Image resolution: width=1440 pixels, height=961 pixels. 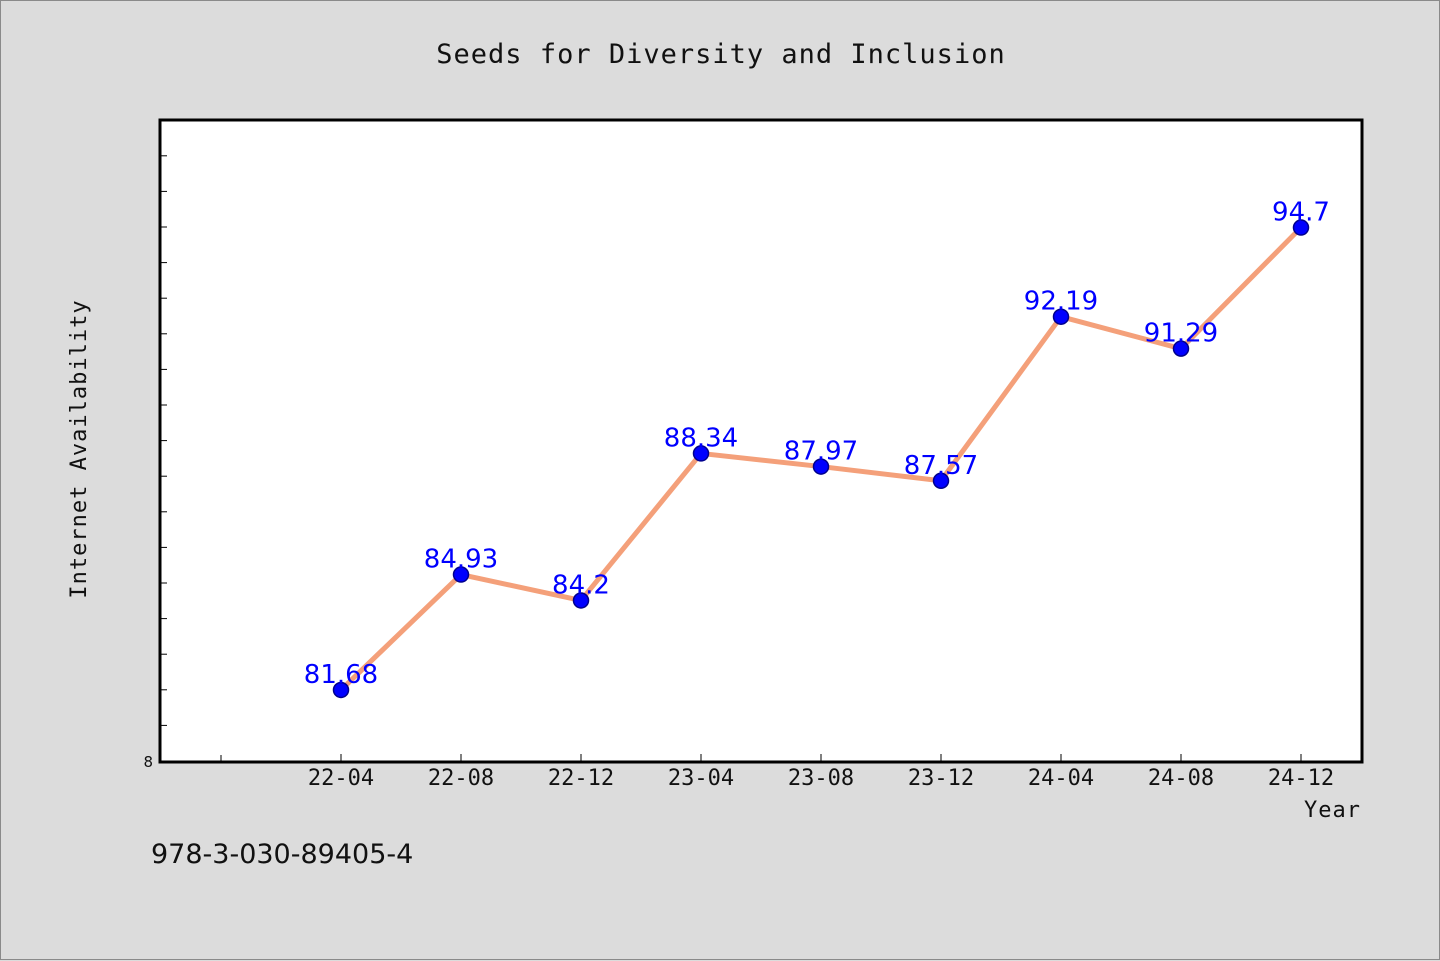 I want to click on x-tick-label: 22-08, so click(x=461, y=778).